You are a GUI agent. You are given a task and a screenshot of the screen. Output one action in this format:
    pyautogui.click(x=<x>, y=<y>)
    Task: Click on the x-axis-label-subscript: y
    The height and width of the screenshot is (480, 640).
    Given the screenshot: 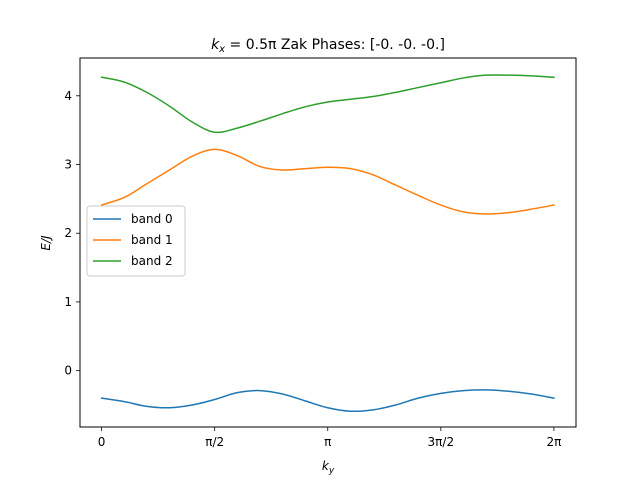 What is the action you would take?
    pyautogui.click(x=331, y=471)
    